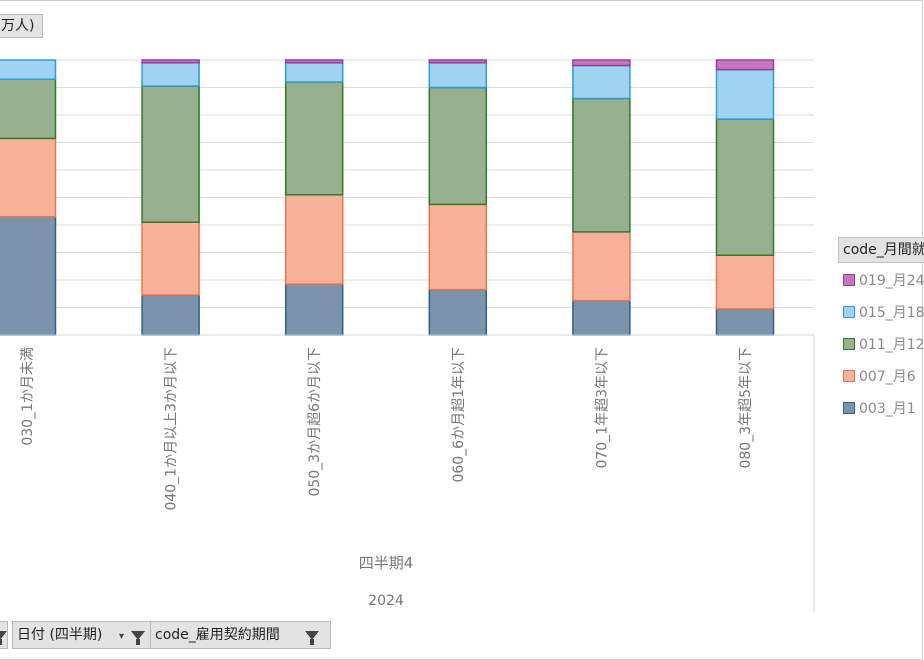 Image resolution: width=924 pixels, height=660 pixels. Describe the element at coordinates (4, 635) in the screenshot. I see `filter-button-partial` at that location.